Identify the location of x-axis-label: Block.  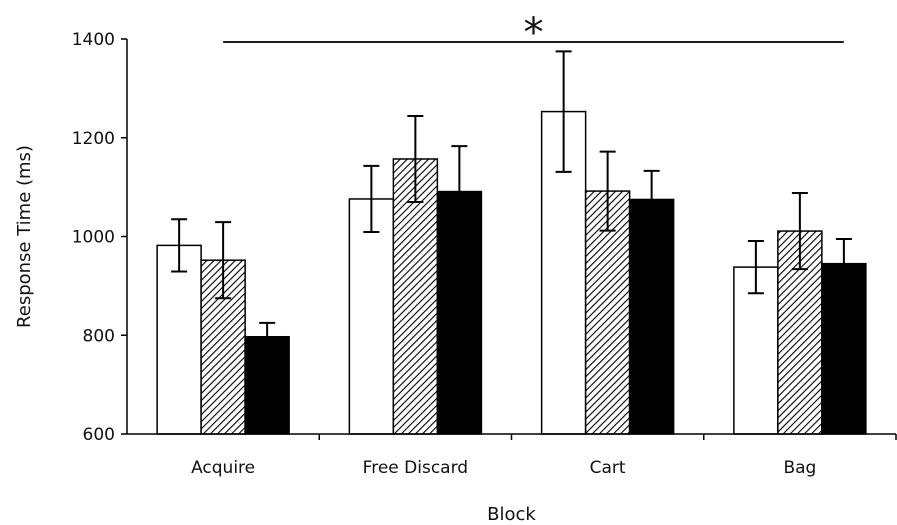
(511, 514).